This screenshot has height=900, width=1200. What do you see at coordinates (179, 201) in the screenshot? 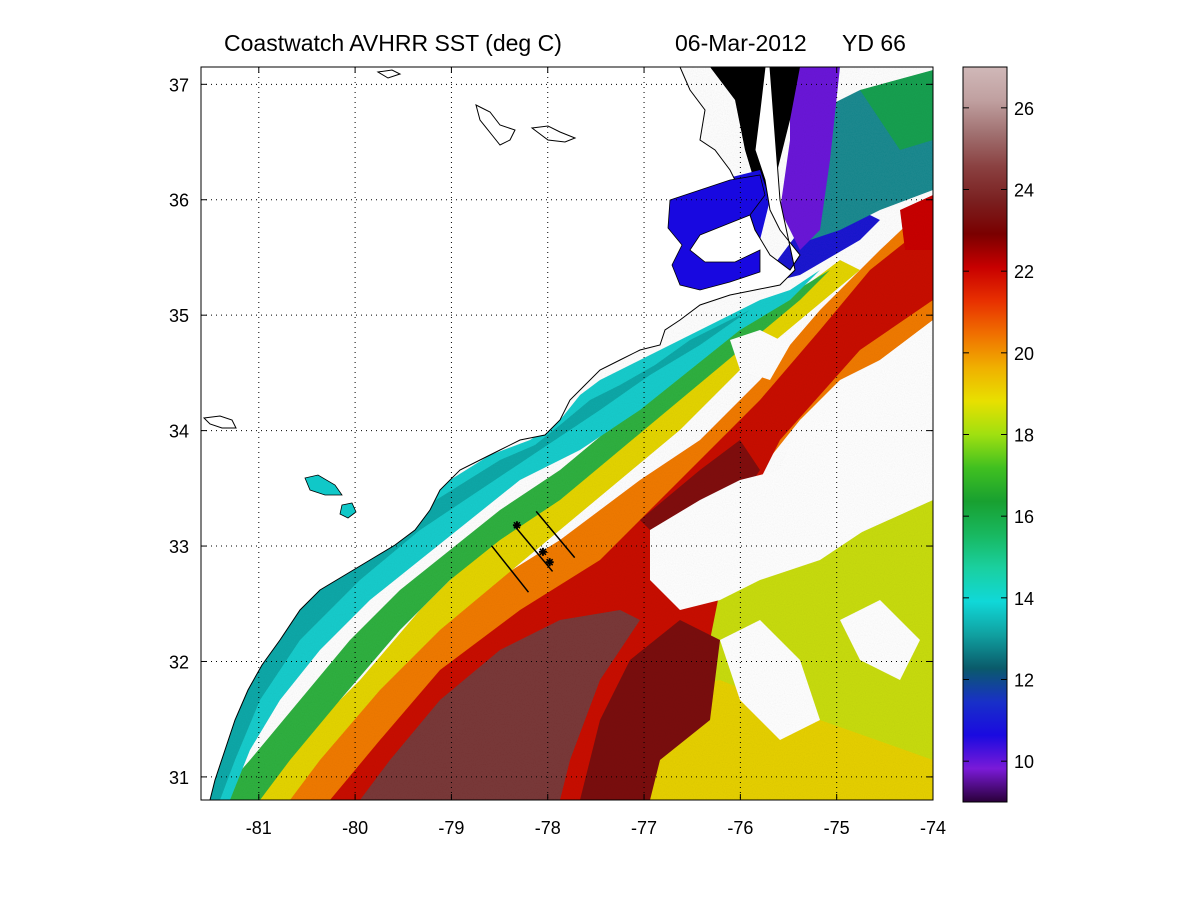
I see `lat-tick-label: 36` at bounding box center [179, 201].